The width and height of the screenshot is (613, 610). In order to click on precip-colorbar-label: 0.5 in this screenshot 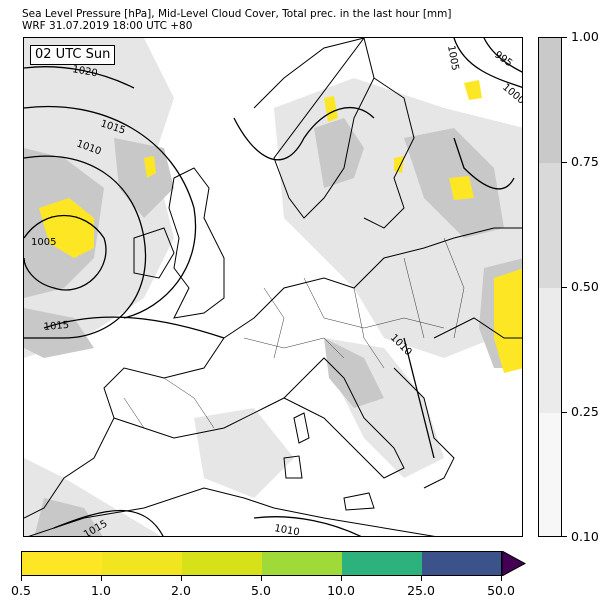, I will do `click(21, 590)`.